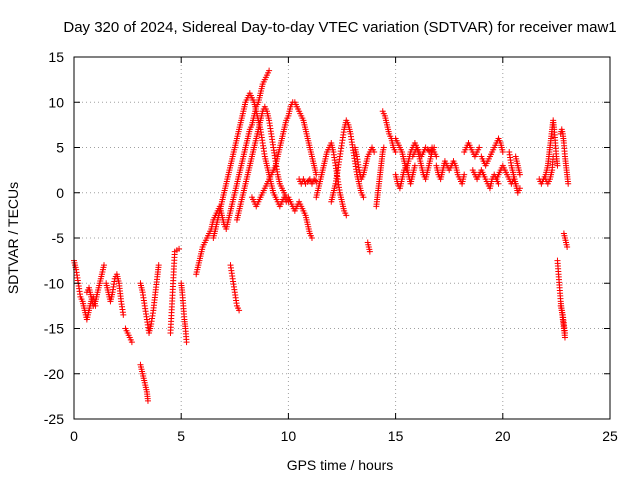  I want to click on y-tick-label: -25, so click(54, 419).